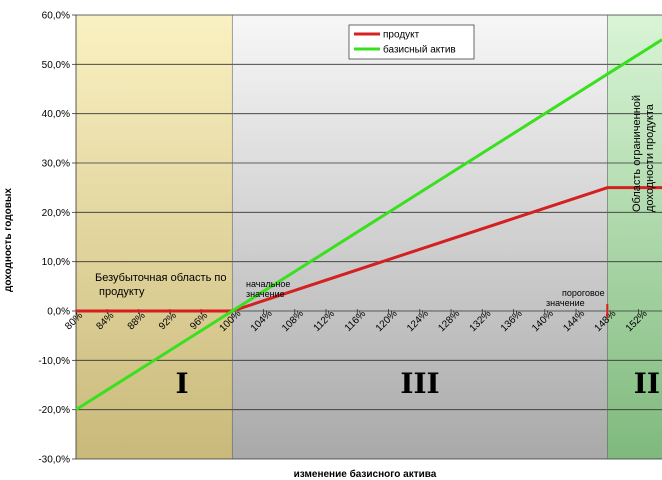 This screenshot has height=480, width=662. I want to click on region-label-i: I, so click(181, 383).